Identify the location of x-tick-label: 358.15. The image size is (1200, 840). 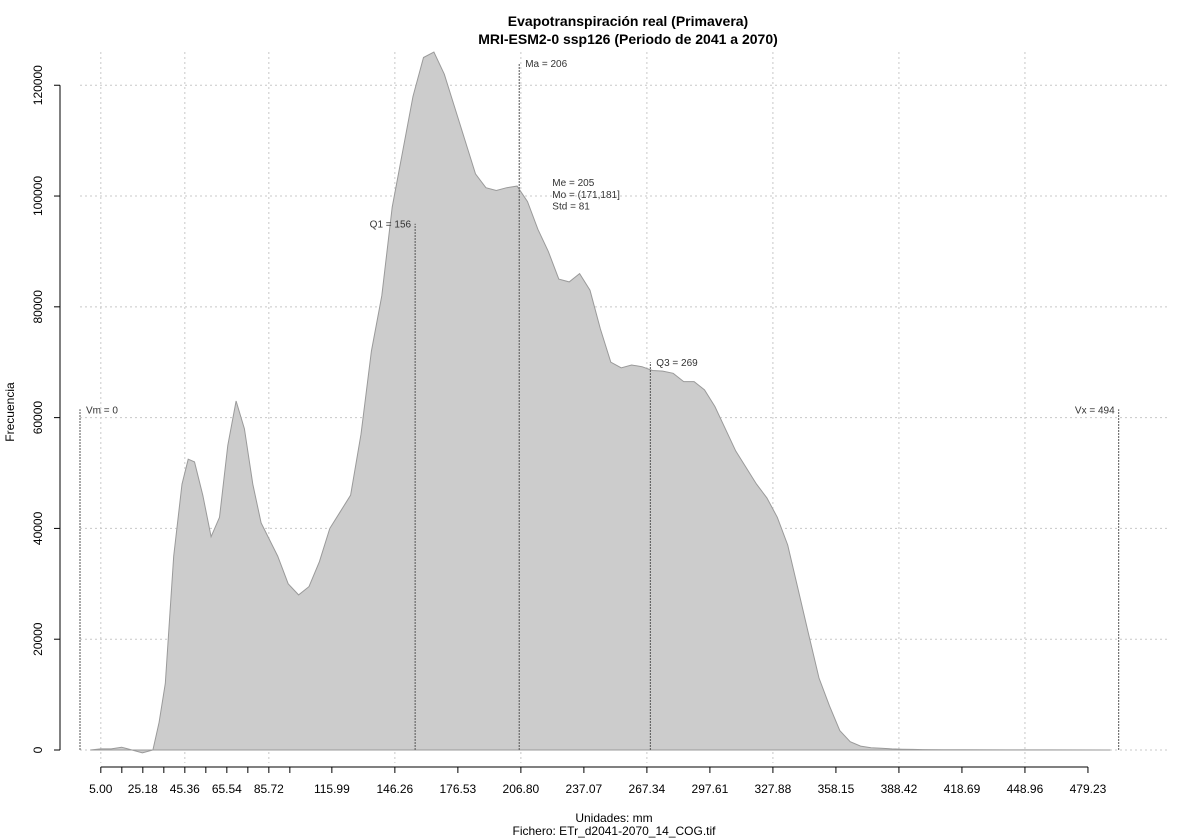
(836, 789).